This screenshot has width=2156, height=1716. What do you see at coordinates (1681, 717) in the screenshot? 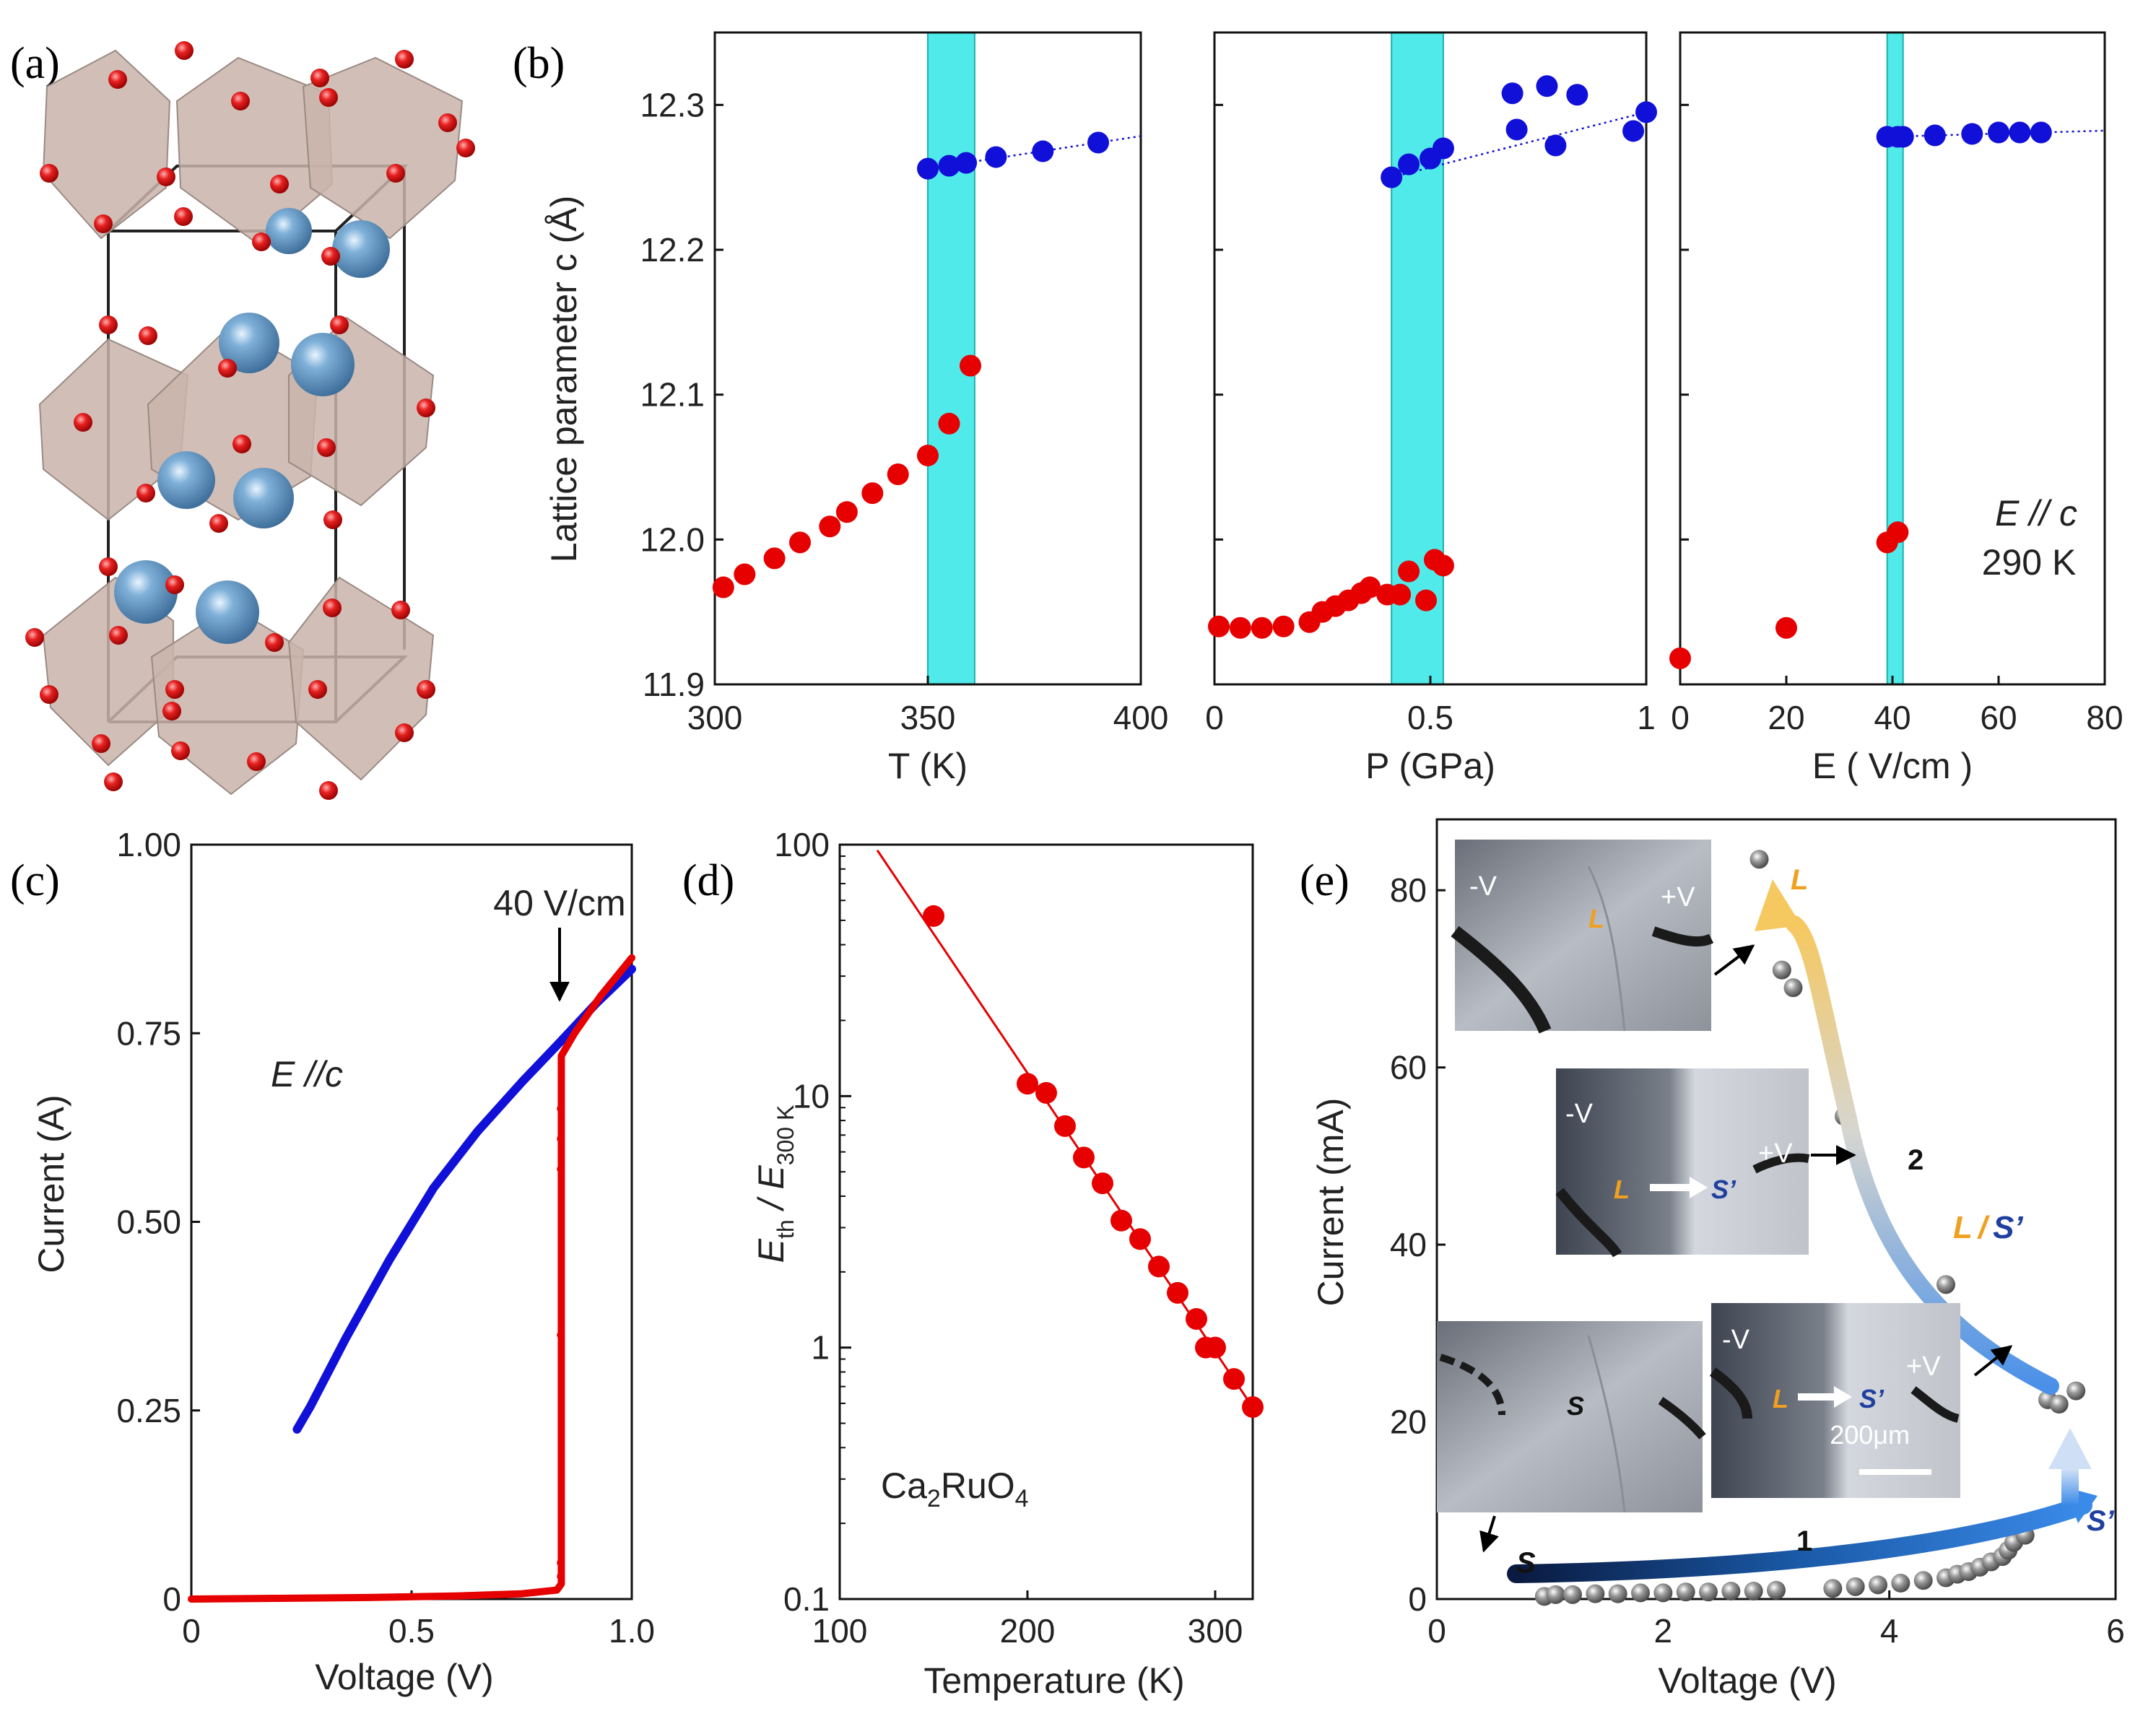
I see `b3-xtick-label: 0` at bounding box center [1681, 717].